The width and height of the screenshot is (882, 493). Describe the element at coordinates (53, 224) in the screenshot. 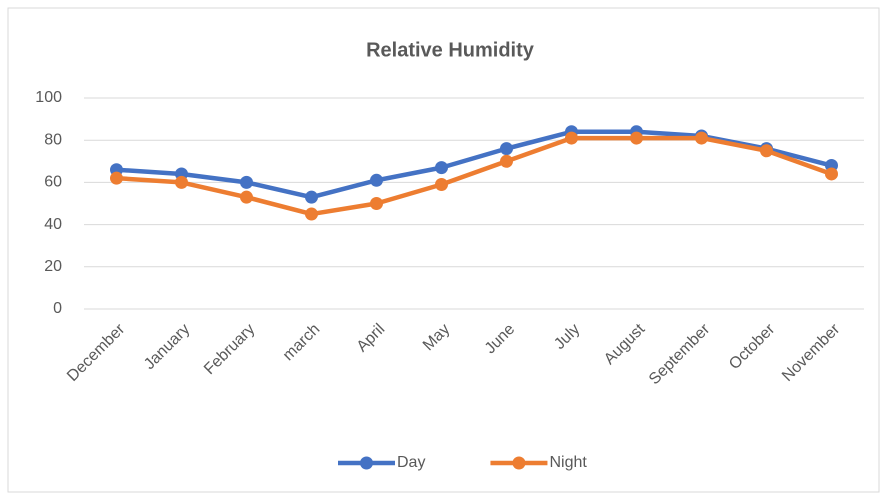

I see `y-tick-label: 40` at that location.